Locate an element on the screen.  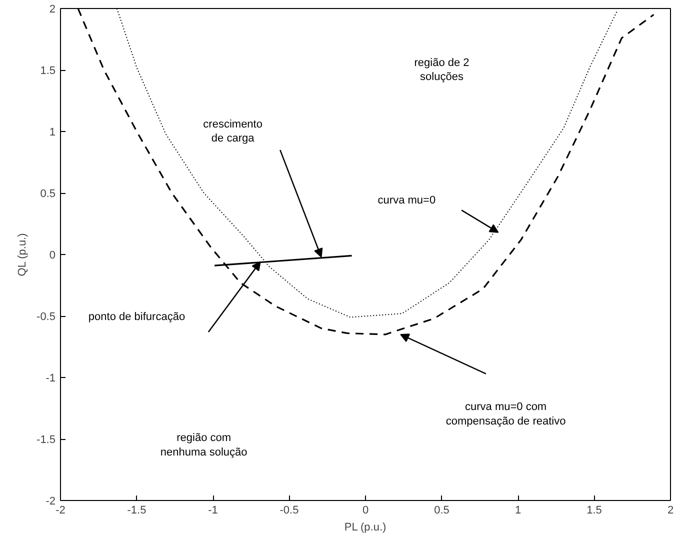
x-tick-label: 0 is located at coordinates (365, 510).